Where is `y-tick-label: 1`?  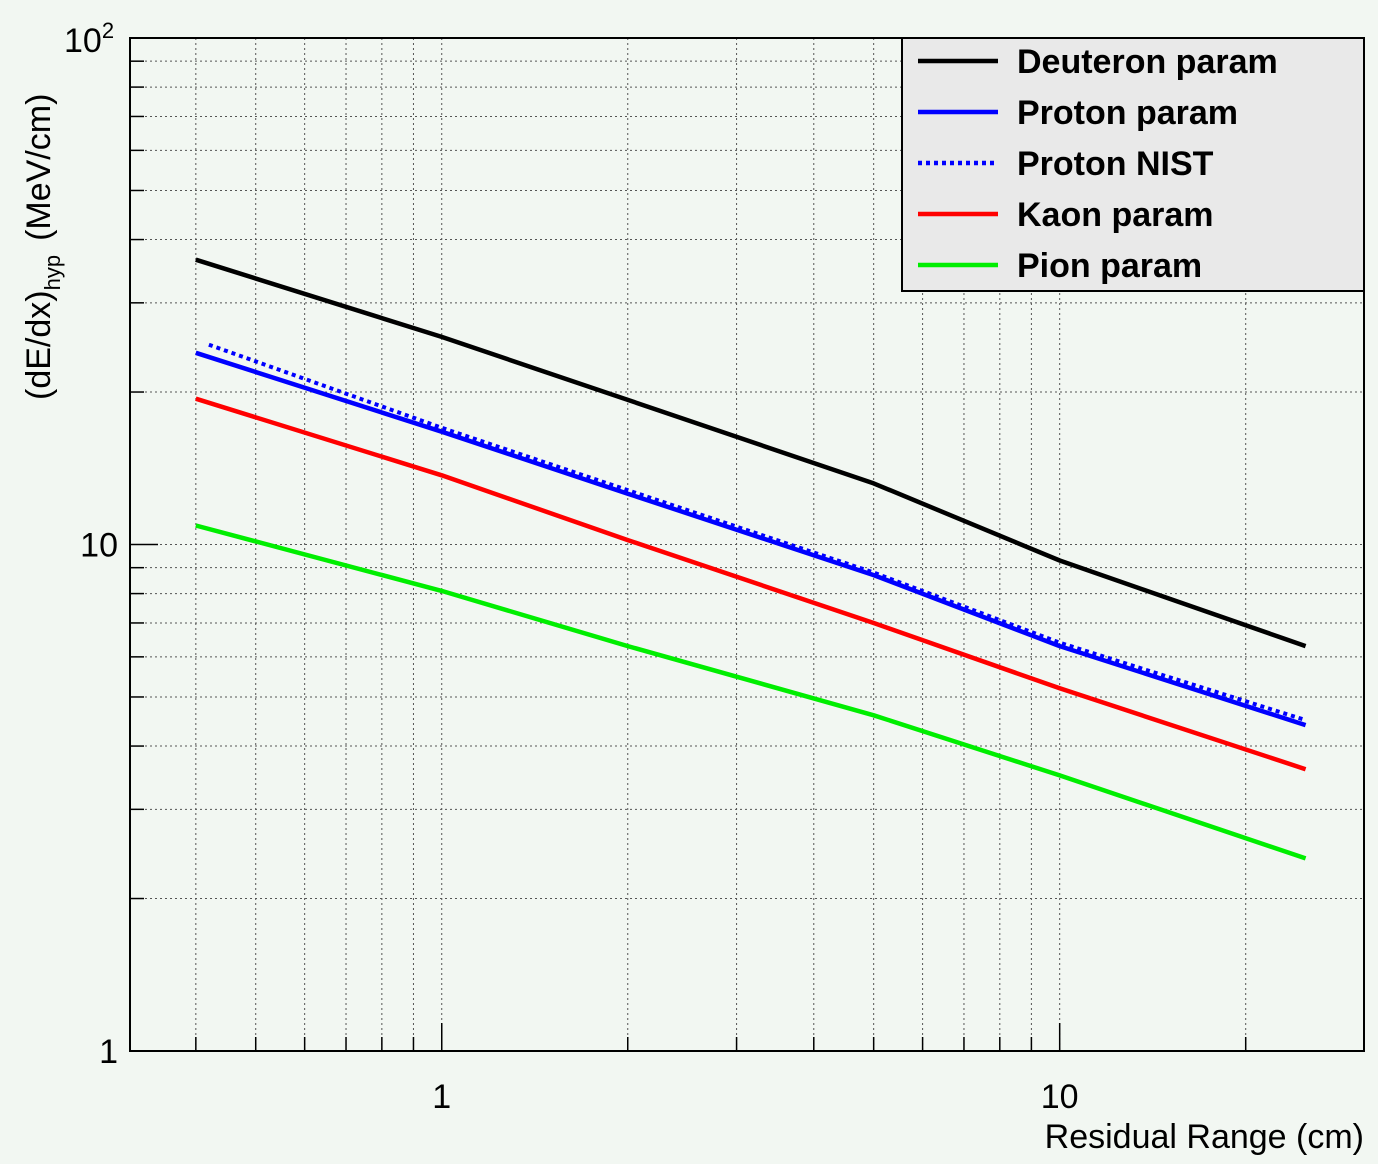 y-tick-label: 1 is located at coordinates (108, 1052).